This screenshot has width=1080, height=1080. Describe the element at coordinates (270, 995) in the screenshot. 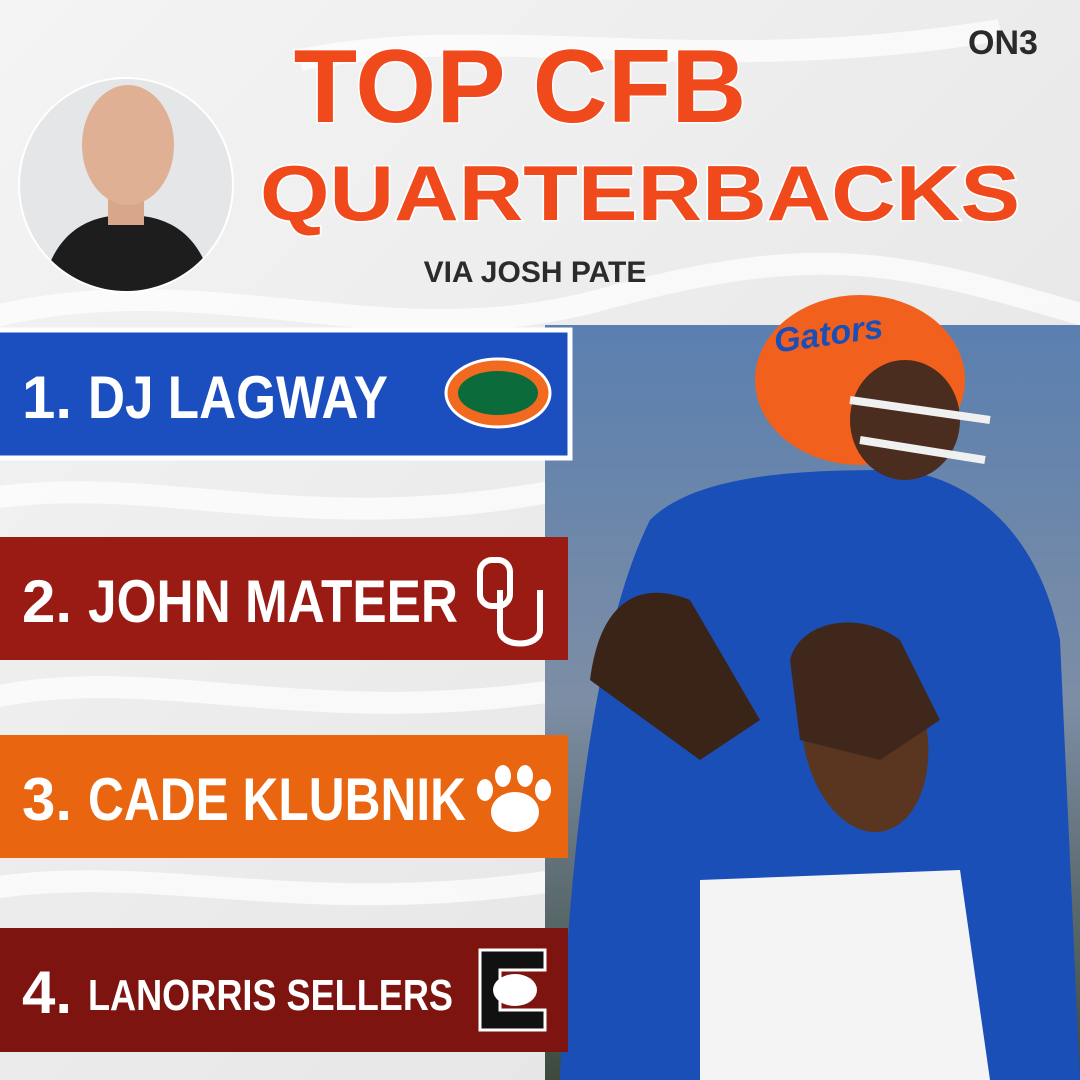

I see `player-name: LANORRIS SELLERS` at that location.